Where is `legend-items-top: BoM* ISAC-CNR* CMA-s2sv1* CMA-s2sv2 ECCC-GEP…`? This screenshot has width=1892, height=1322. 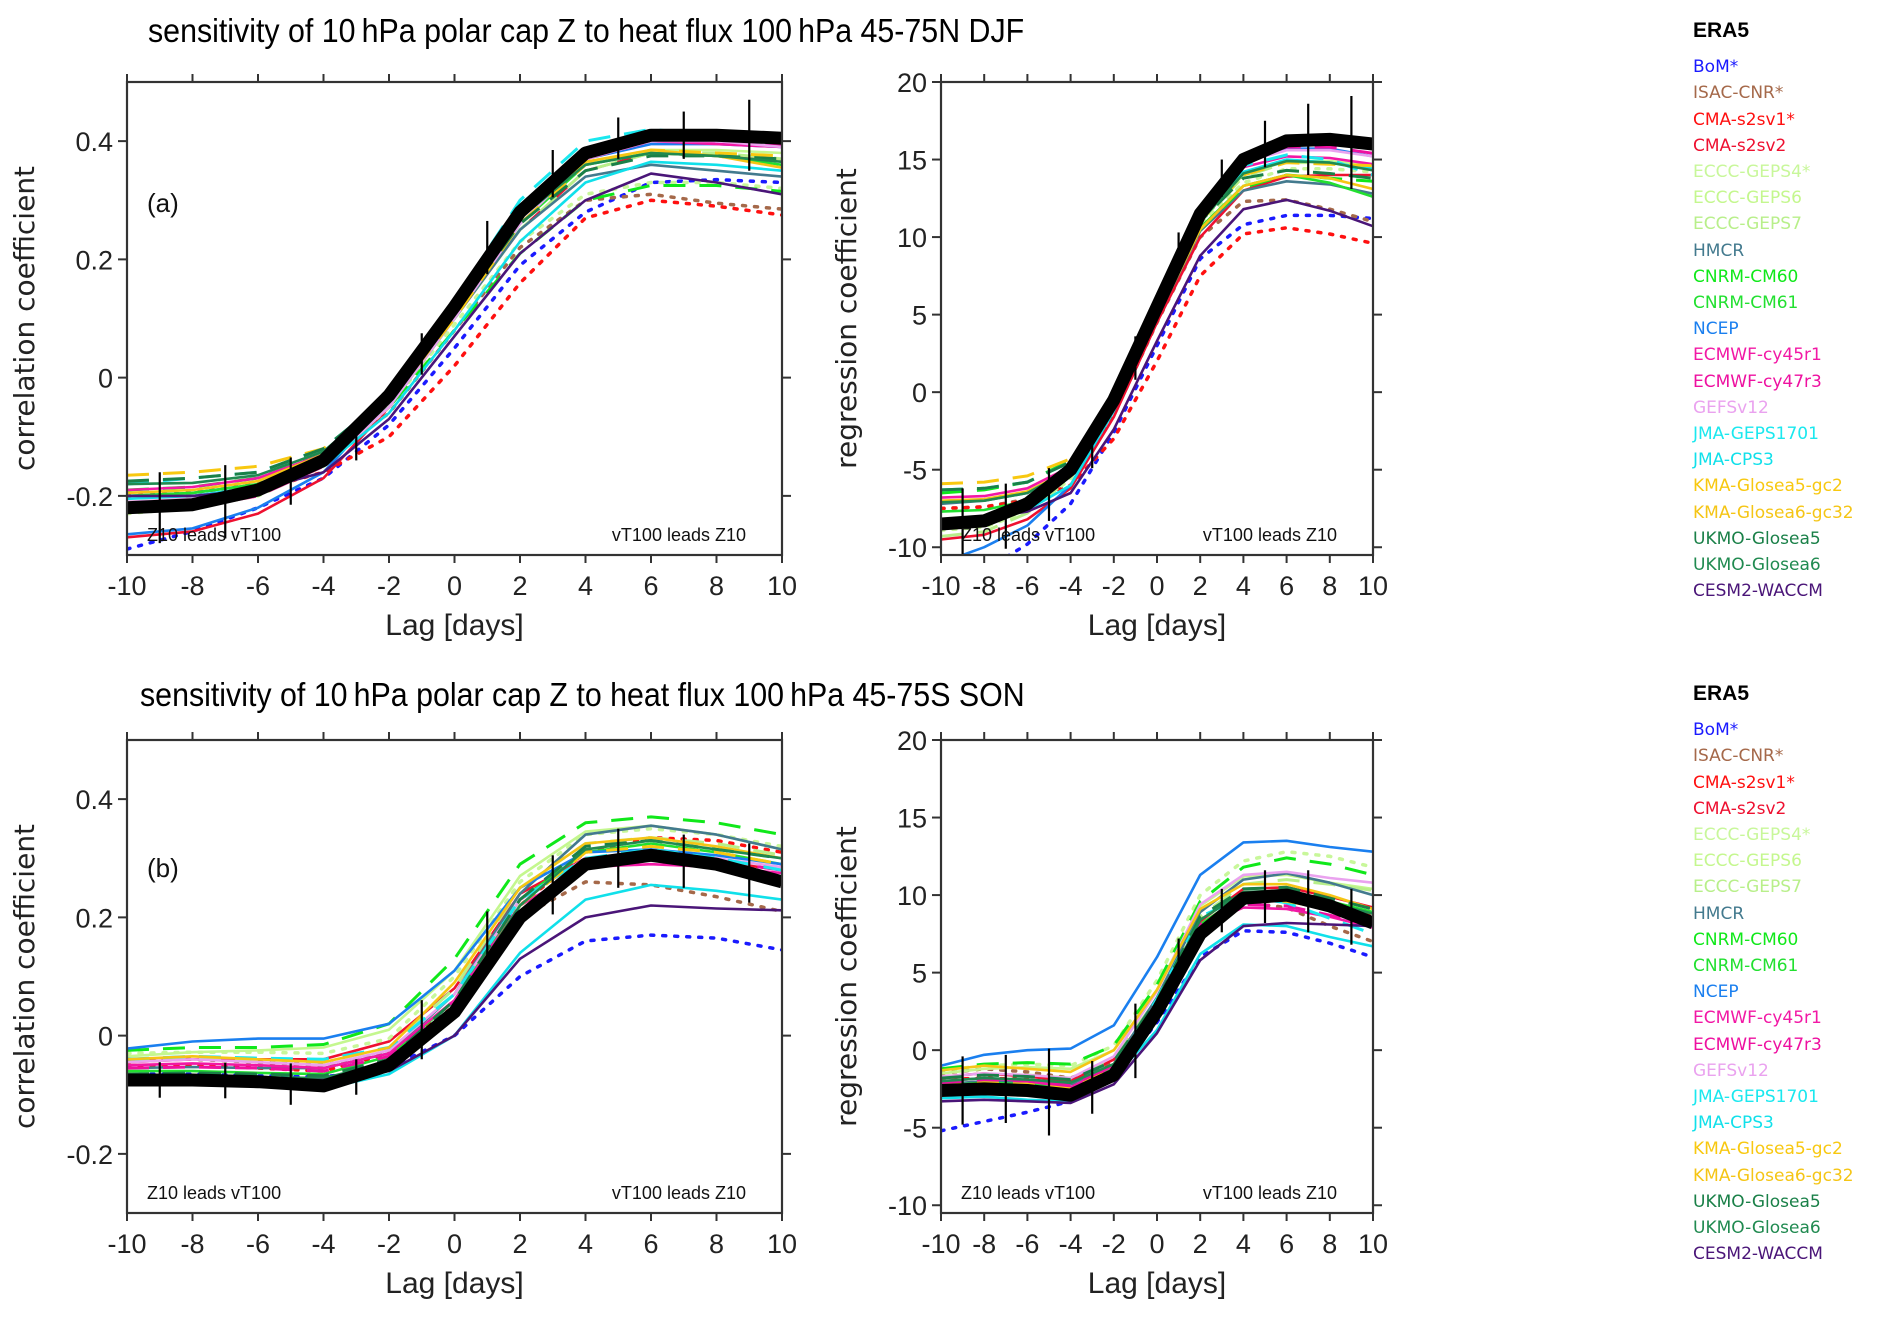 legend-items-top: BoM* ISAC-CNR* CMA-s2sv1* CMA-s2sv2 ECCC-GEP… is located at coordinates (1773, 329).